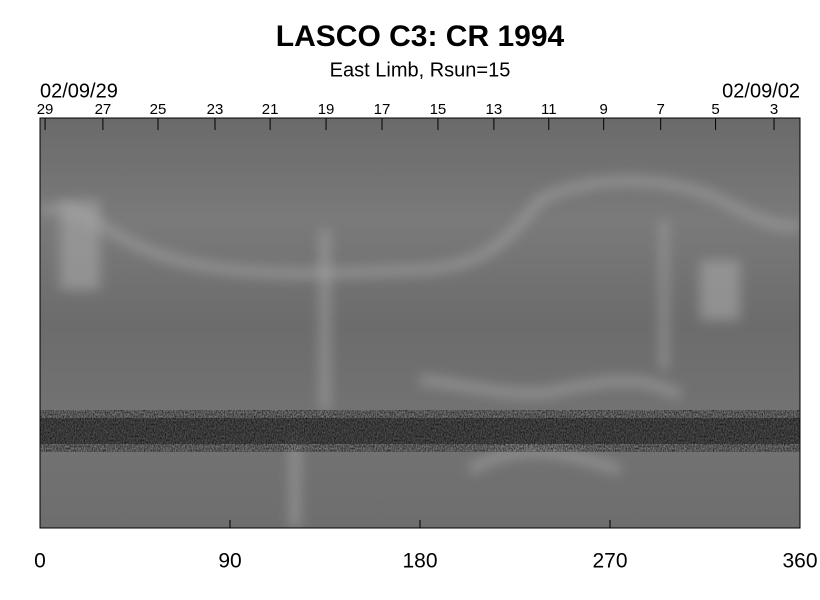 Image resolution: width=820 pixels, height=600 pixels. I want to click on chart-subtitle: East Limb, Rsun=15, so click(420, 70).